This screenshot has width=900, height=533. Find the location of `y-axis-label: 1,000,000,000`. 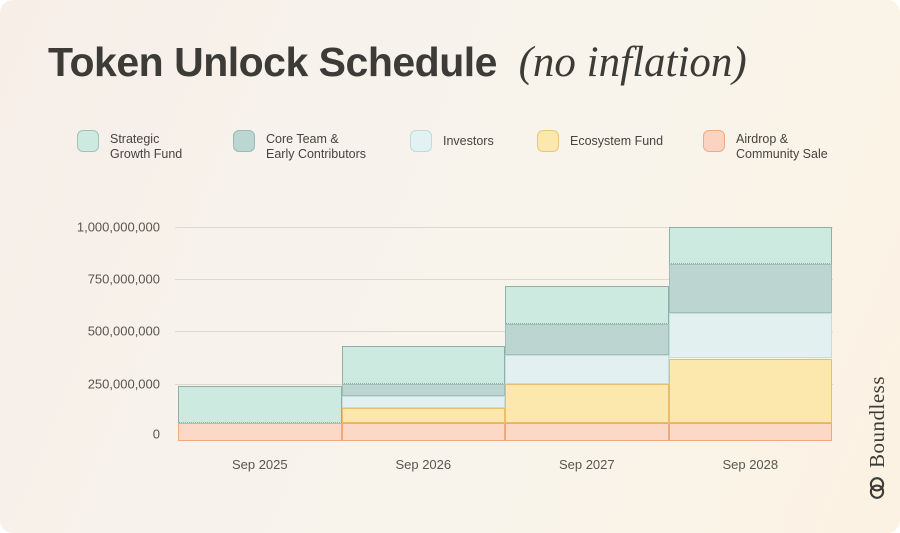

y-axis-label: 1,000,000,000 is located at coordinates (118, 226).